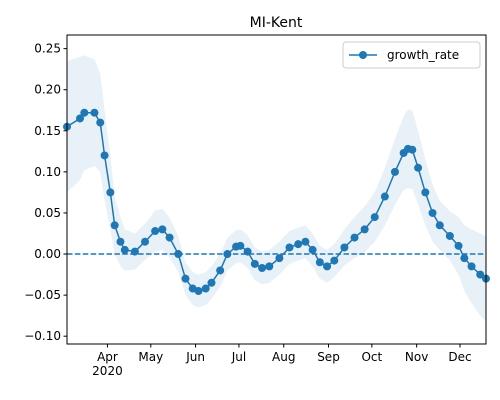 This screenshot has width=500, height=400. What do you see at coordinates (416, 357) in the screenshot?
I see `x-tick-label: Nov` at bounding box center [416, 357].